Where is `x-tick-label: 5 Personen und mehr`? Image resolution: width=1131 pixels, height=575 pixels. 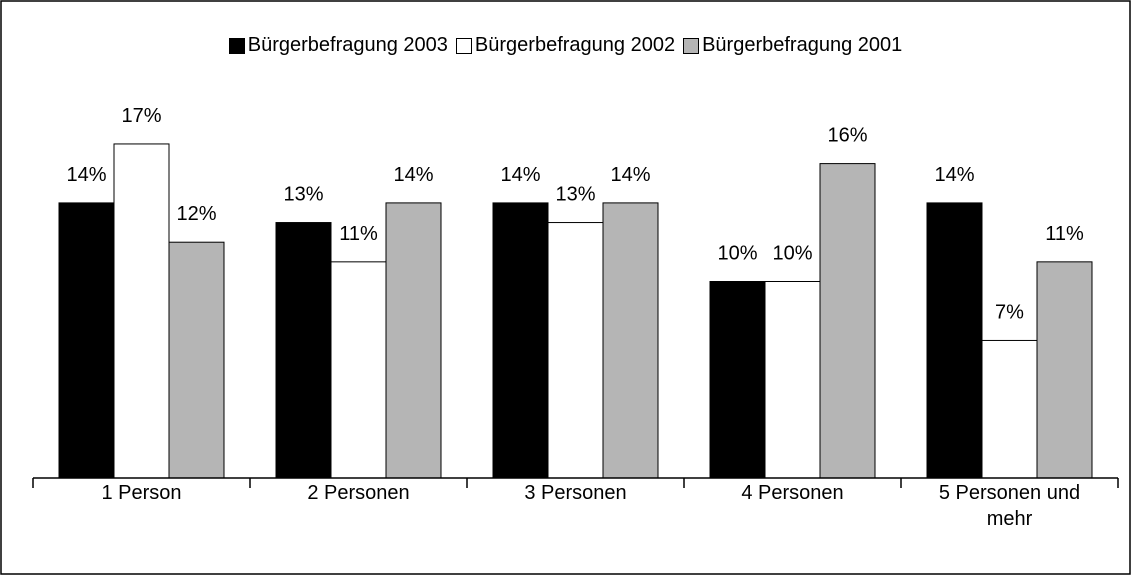 x-tick-label: 5 Personen und mehr is located at coordinates (1009, 506).